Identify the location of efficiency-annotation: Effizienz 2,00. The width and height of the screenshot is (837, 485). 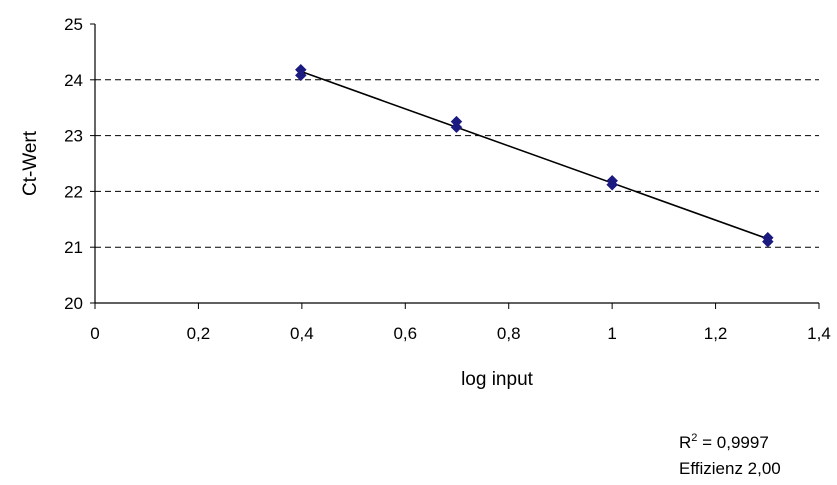
(730, 468).